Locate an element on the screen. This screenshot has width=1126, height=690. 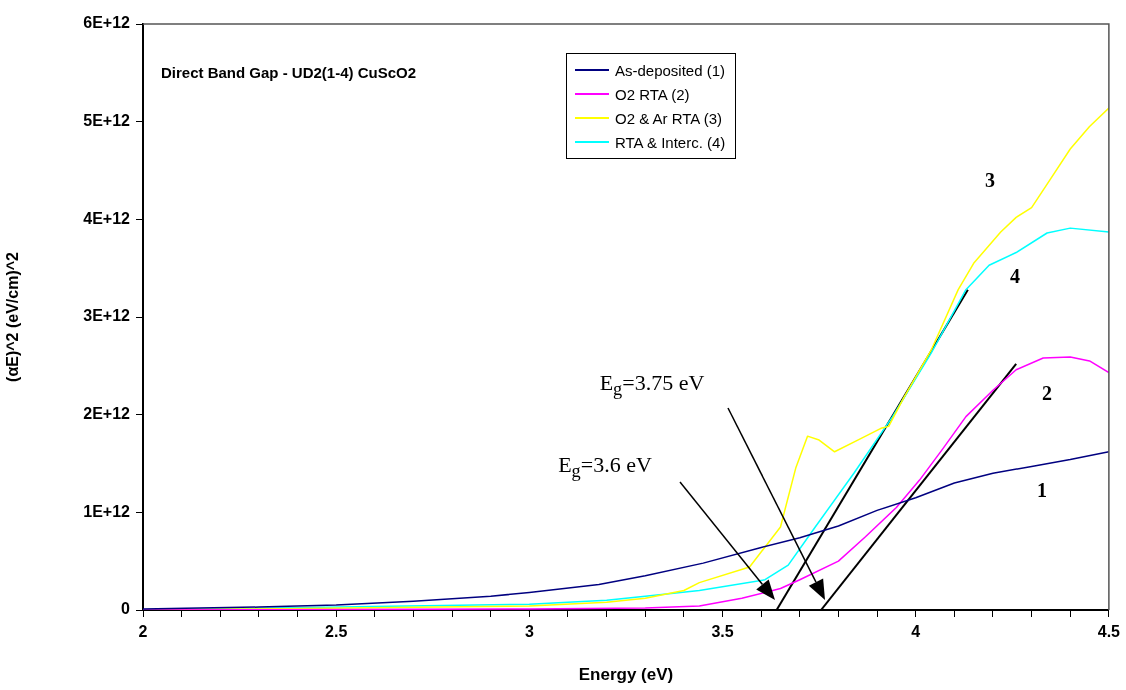
y-axis-title: (αE)^2 (eV/cm)^2 is located at coordinates (13, 316).